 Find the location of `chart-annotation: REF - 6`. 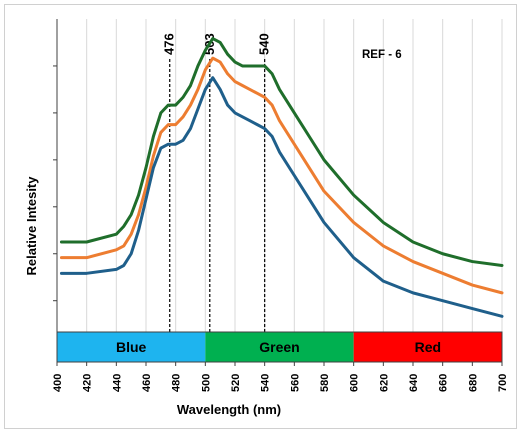

chart-annotation: REF - 6 is located at coordinates (382, 55).